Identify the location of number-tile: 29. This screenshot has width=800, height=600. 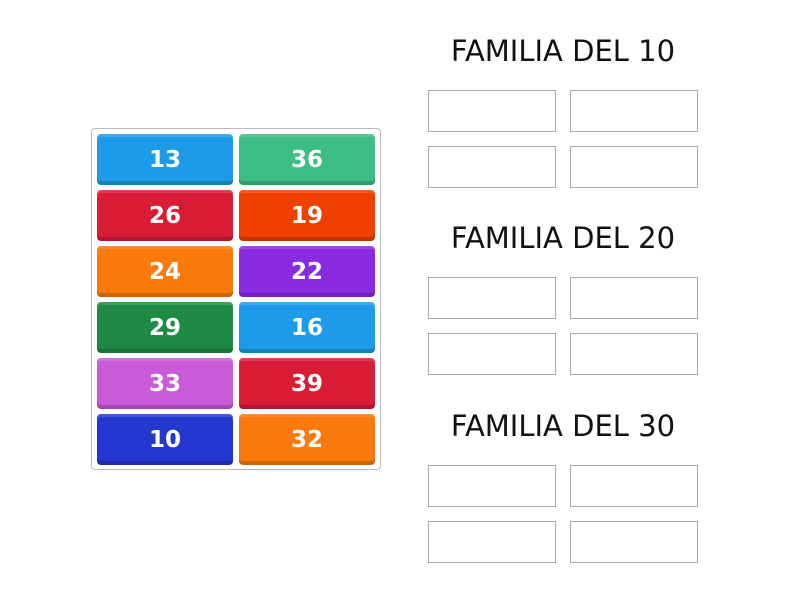
(165, 327).